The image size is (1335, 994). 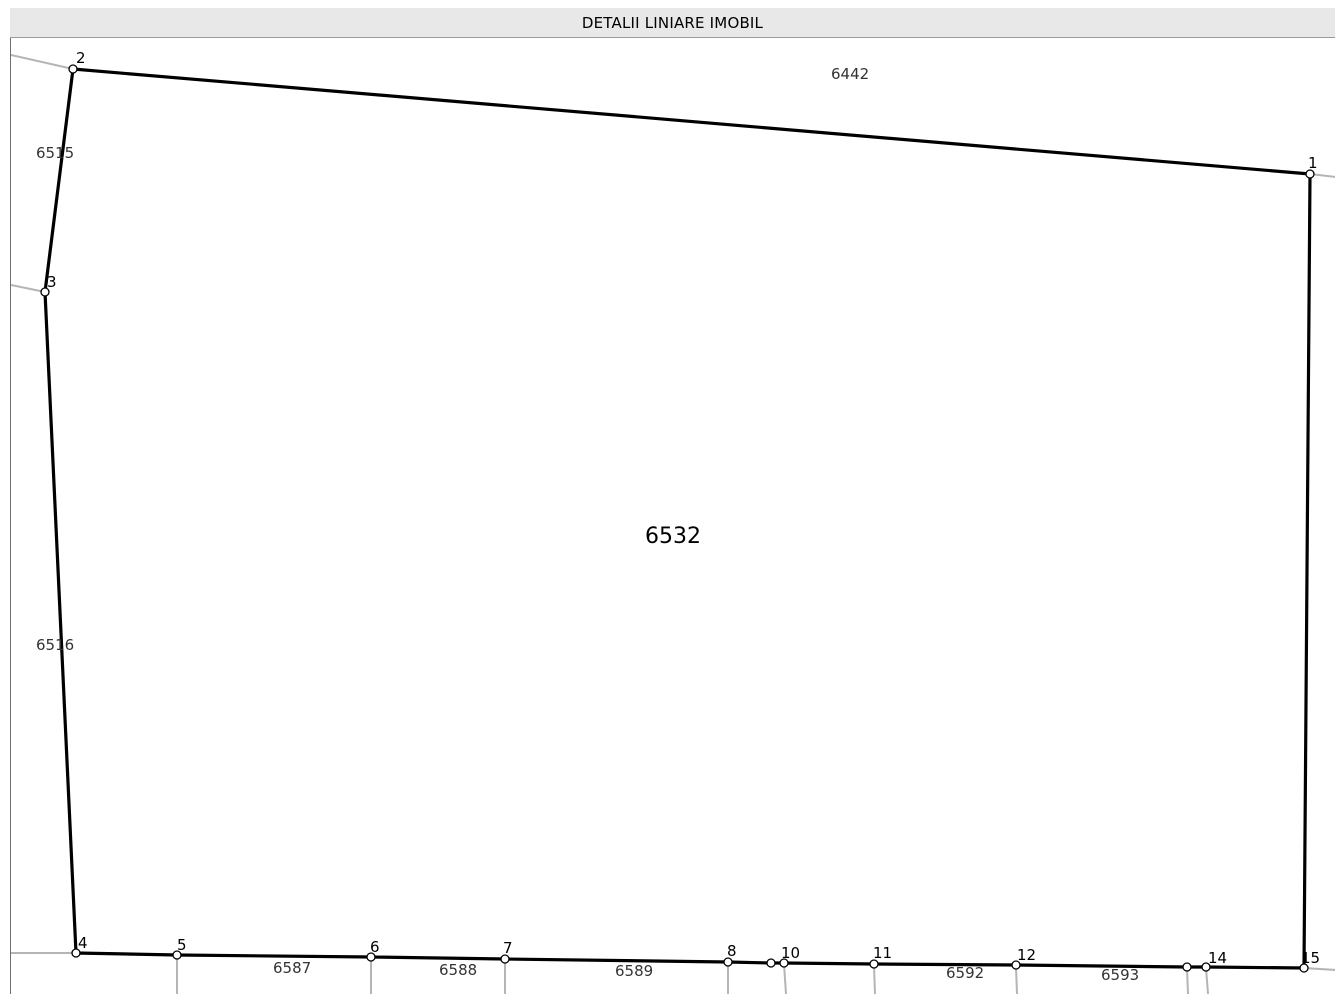 I want to click on vertex-label: 11, so click(x=882, y=953).